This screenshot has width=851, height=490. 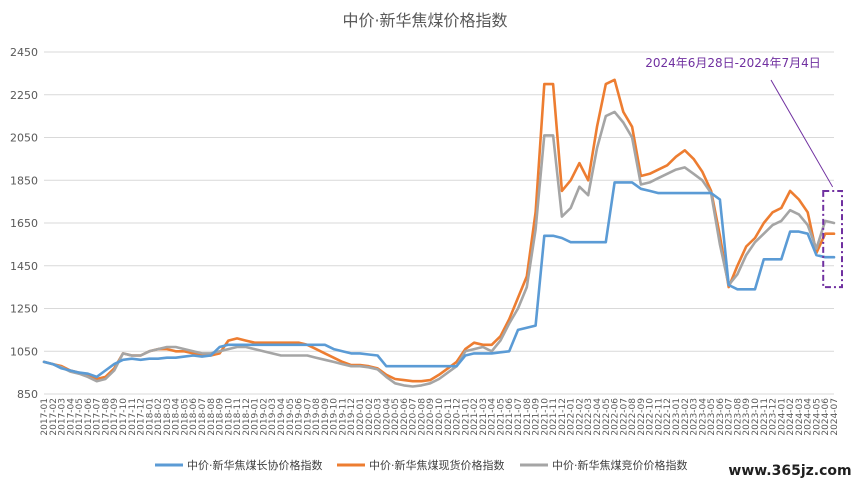 I want to click on x-tick-label: 2018-02, so click(x=159, y=417).